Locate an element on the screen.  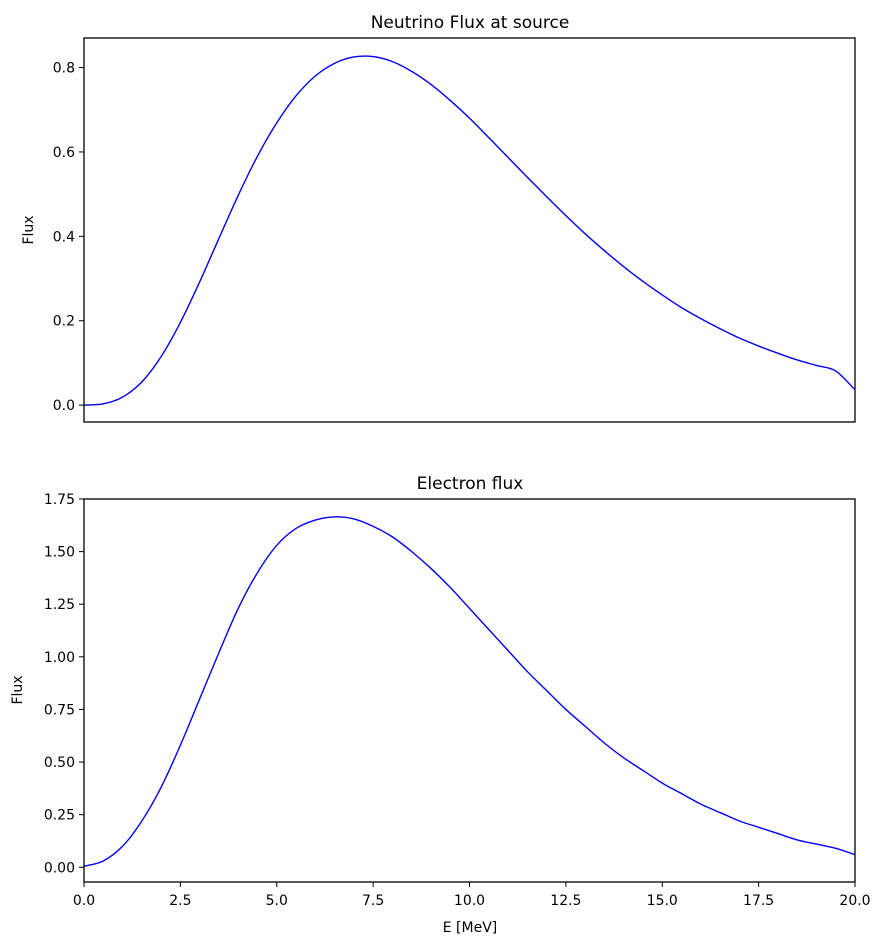
y-tick-label: 0.4 is located at coordinates (64, 237).